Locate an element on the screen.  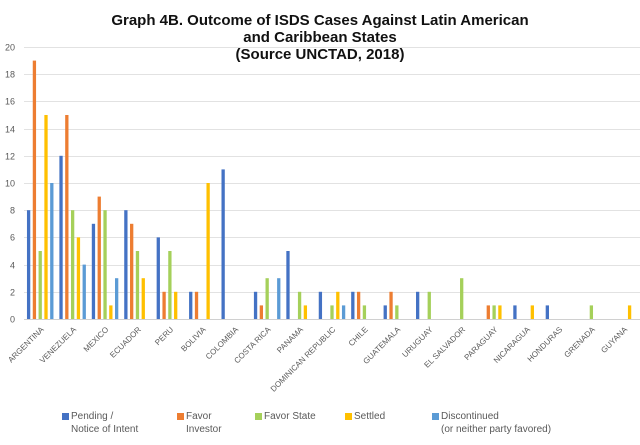
x-tick-label: BOLIVIA is located at coordinates (193, 339).